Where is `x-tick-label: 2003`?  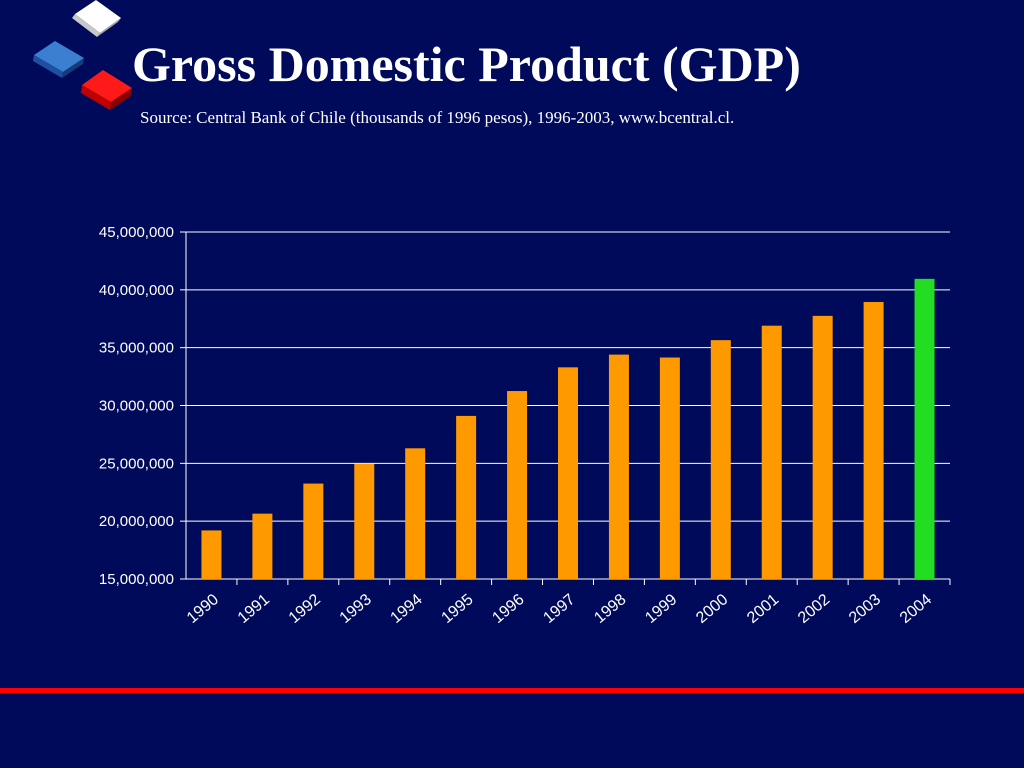 x-tick-label: 2003 is located at coordinates (865, 609).